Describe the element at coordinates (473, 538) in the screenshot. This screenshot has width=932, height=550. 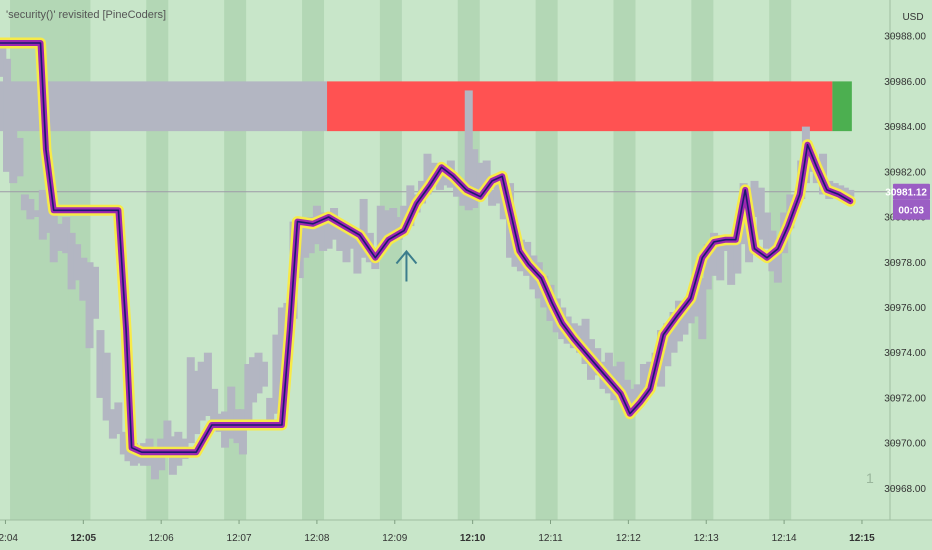
I see `x-tick-label-6: 12:10` at that location.